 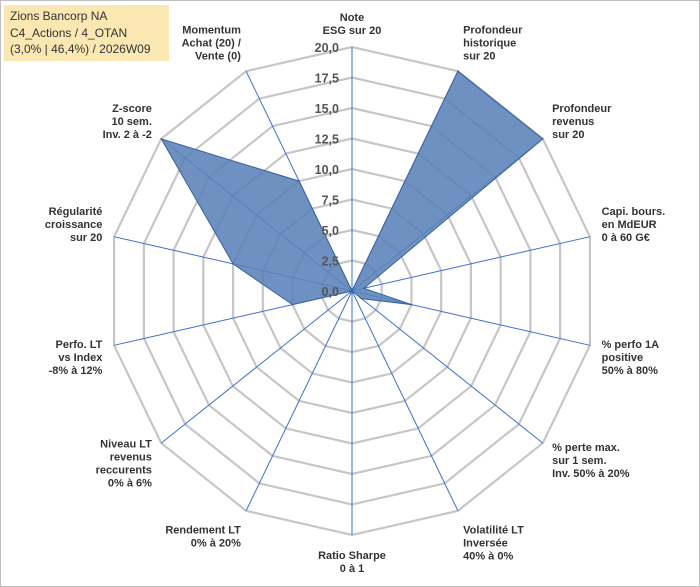 I want to click on axis-label-3-line-2: 0 à 60 G€, so click(x=626, y=238).